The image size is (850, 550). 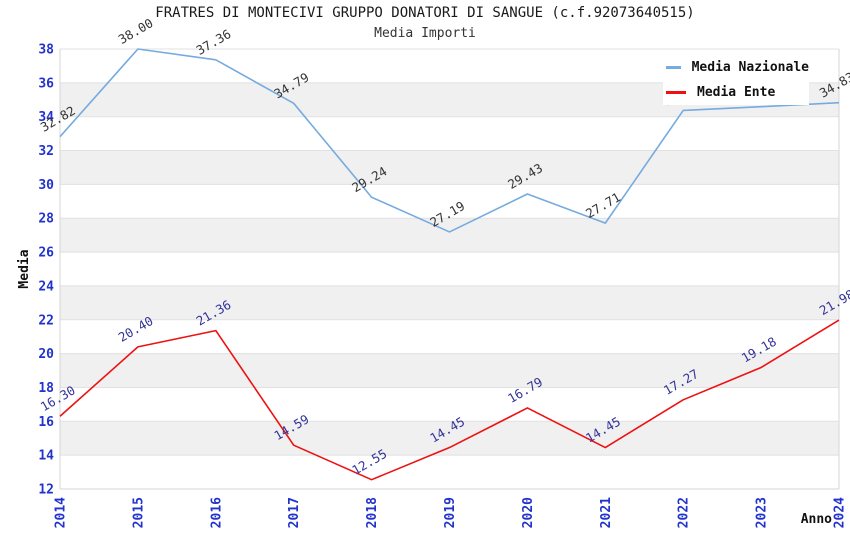 I want to click on svg-text: 24, so click(x=46, y=286).